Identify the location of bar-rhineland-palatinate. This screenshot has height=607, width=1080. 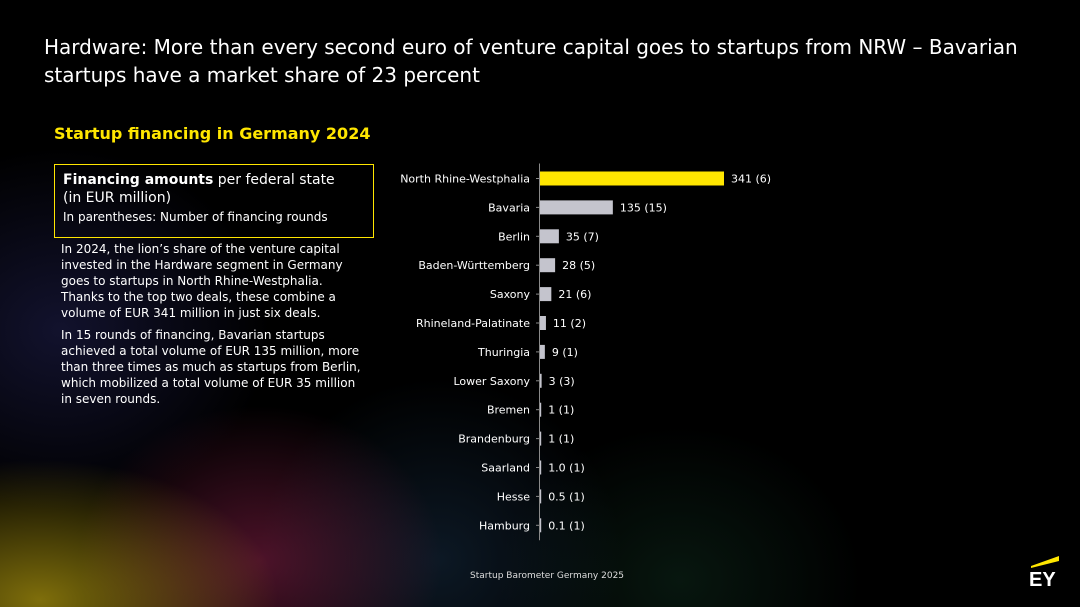
(543, 323).